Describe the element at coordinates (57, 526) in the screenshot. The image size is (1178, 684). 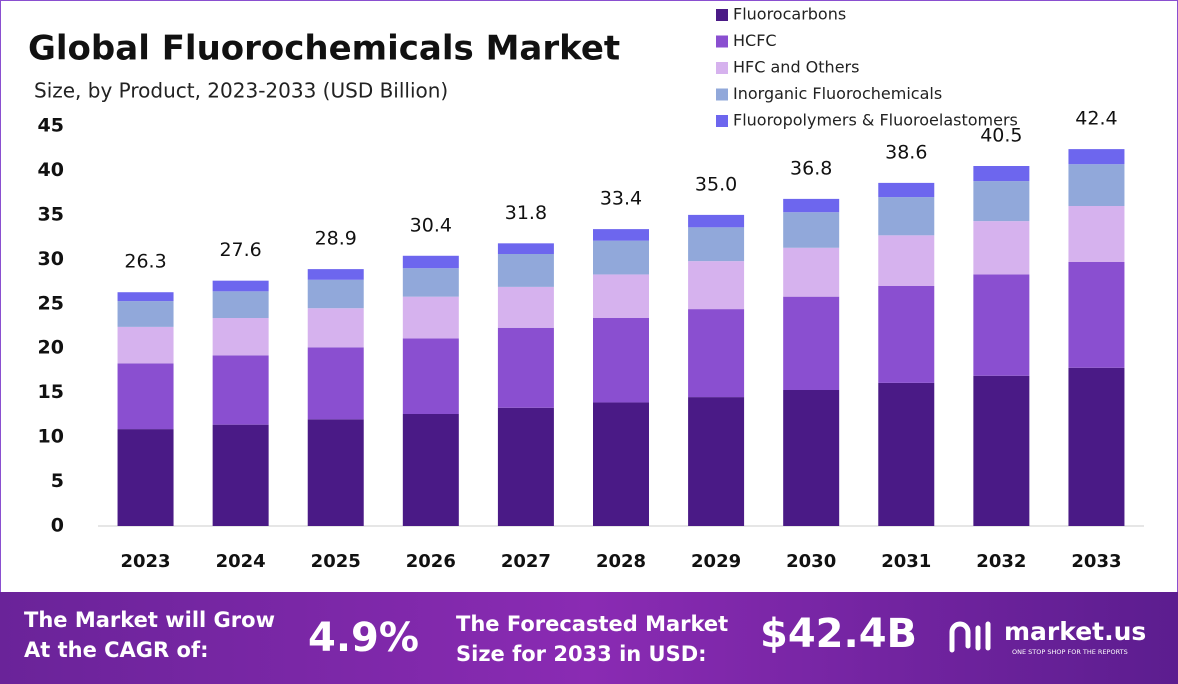
I see `y-tick-label: 0` at that location.